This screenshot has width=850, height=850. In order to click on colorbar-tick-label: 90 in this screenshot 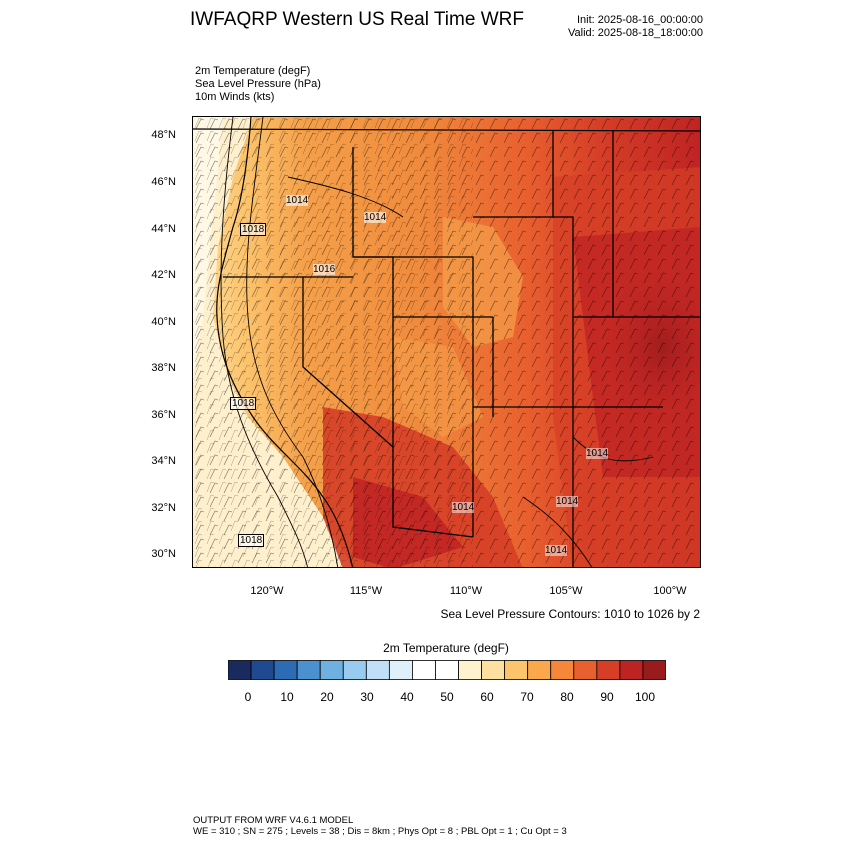, I will do `click(607, 697)`.